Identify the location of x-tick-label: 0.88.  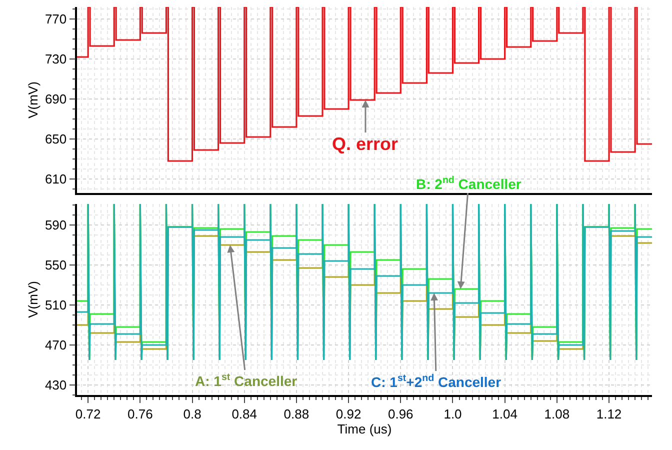
(297, 414).